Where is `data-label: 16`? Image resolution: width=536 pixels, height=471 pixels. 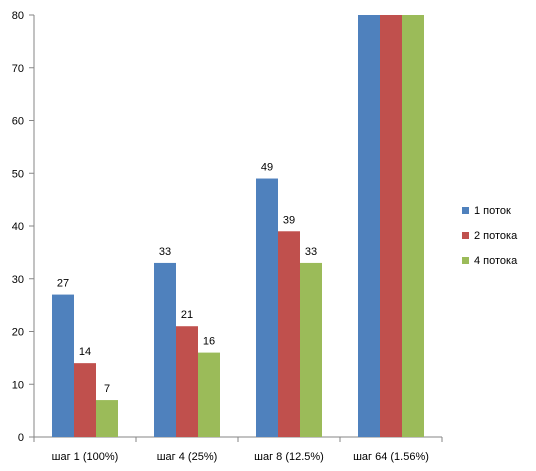
data-label: 16 is located at coordinates (209, 342).